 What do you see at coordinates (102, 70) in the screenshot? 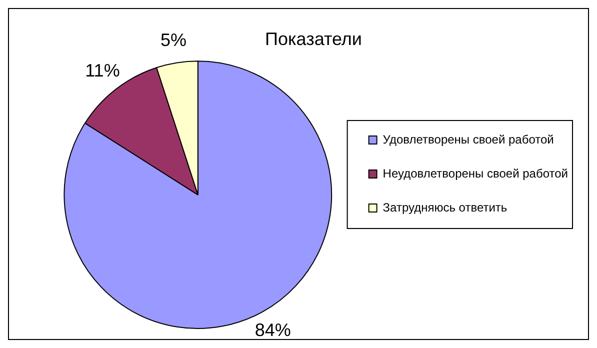
I see `data-label: 11%` at bounding box center [102, 70].